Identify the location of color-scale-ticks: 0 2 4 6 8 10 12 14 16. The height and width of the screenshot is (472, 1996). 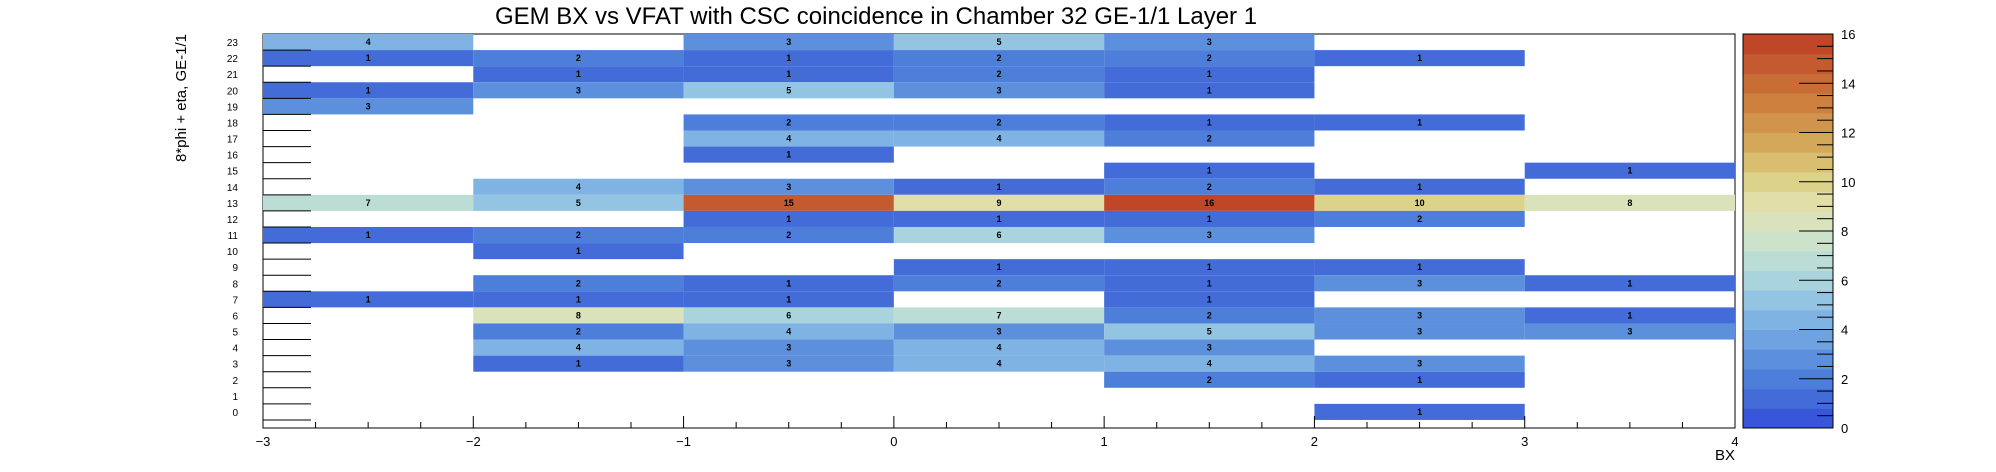
(1827, 231).